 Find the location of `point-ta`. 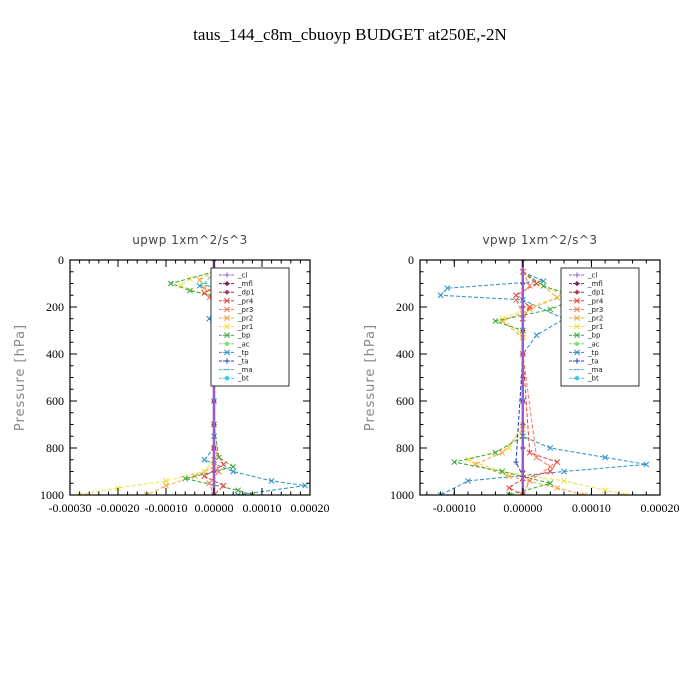

point-ta is located at coordinates (516, 462).